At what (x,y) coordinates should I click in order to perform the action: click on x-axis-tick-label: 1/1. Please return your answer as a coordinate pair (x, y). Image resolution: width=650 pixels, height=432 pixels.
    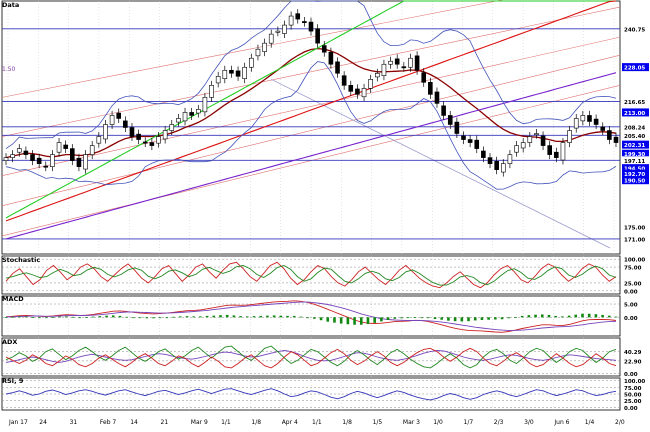
    Looking at the image, I should click on (317, 422).